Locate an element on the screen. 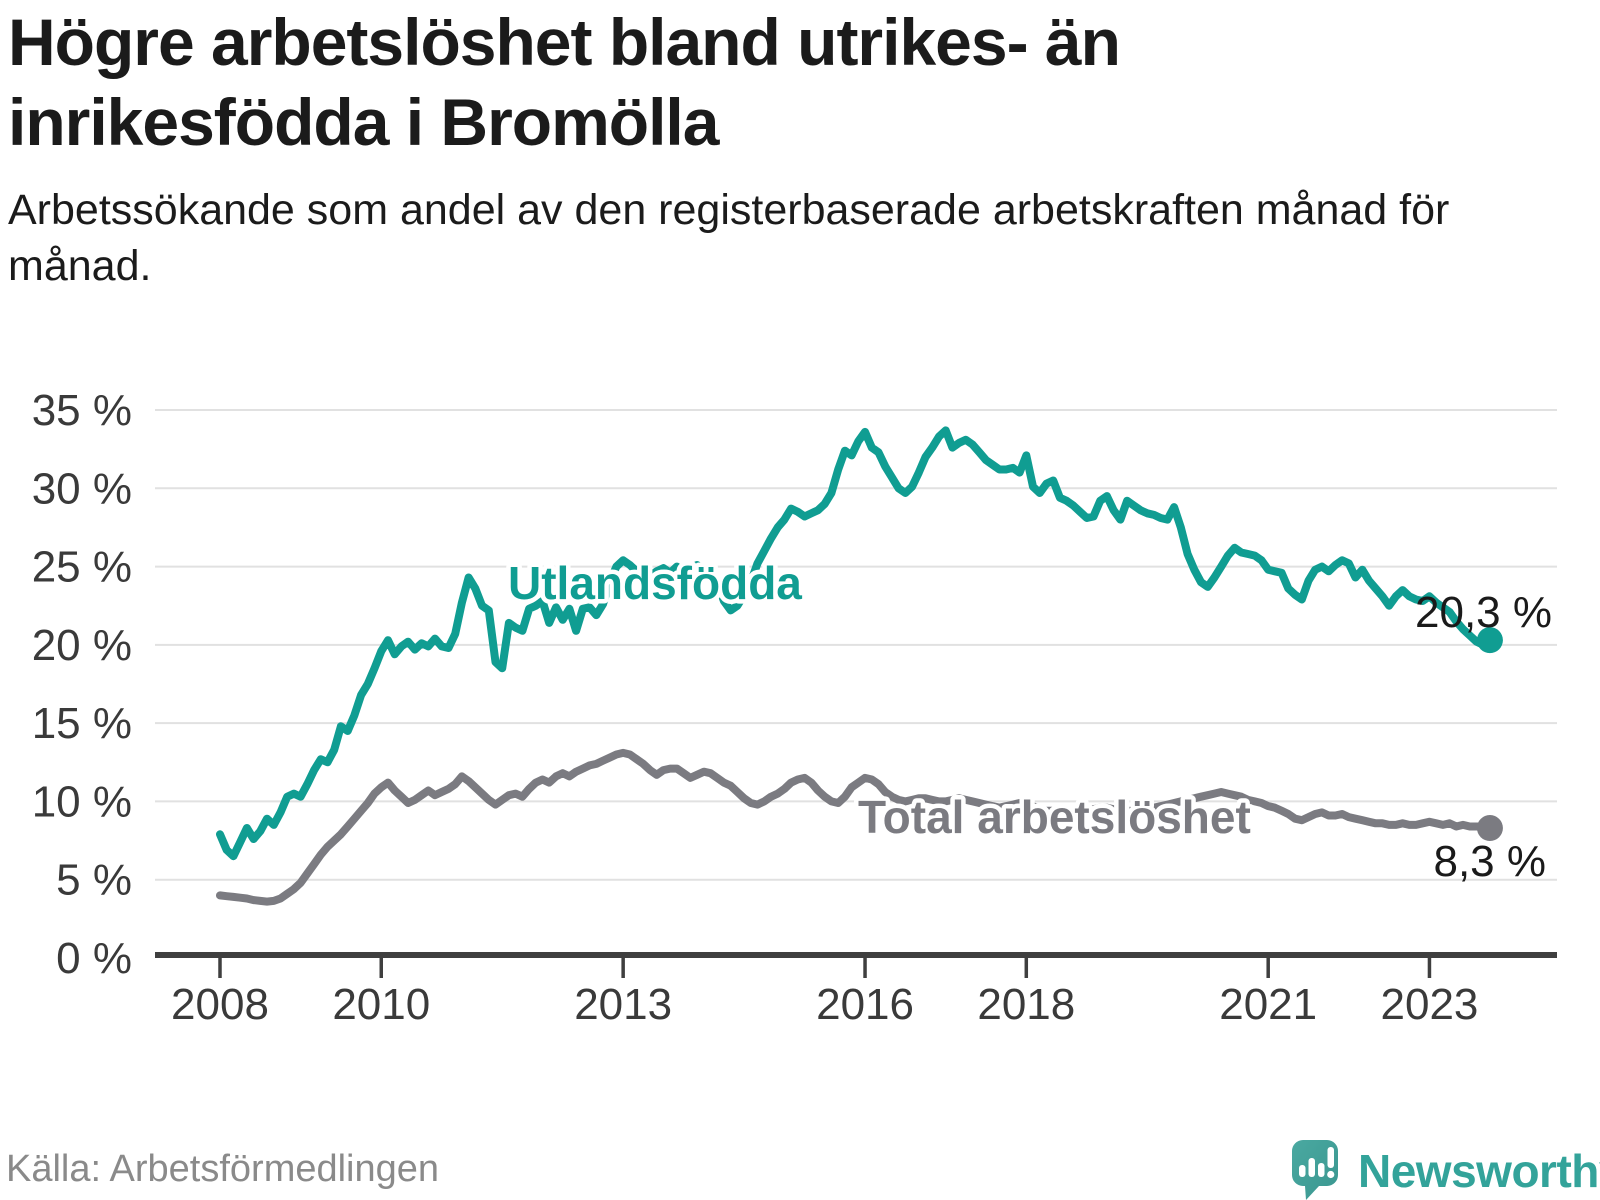  series-label: Utlandsfödda is located at coordinates (655, 583).